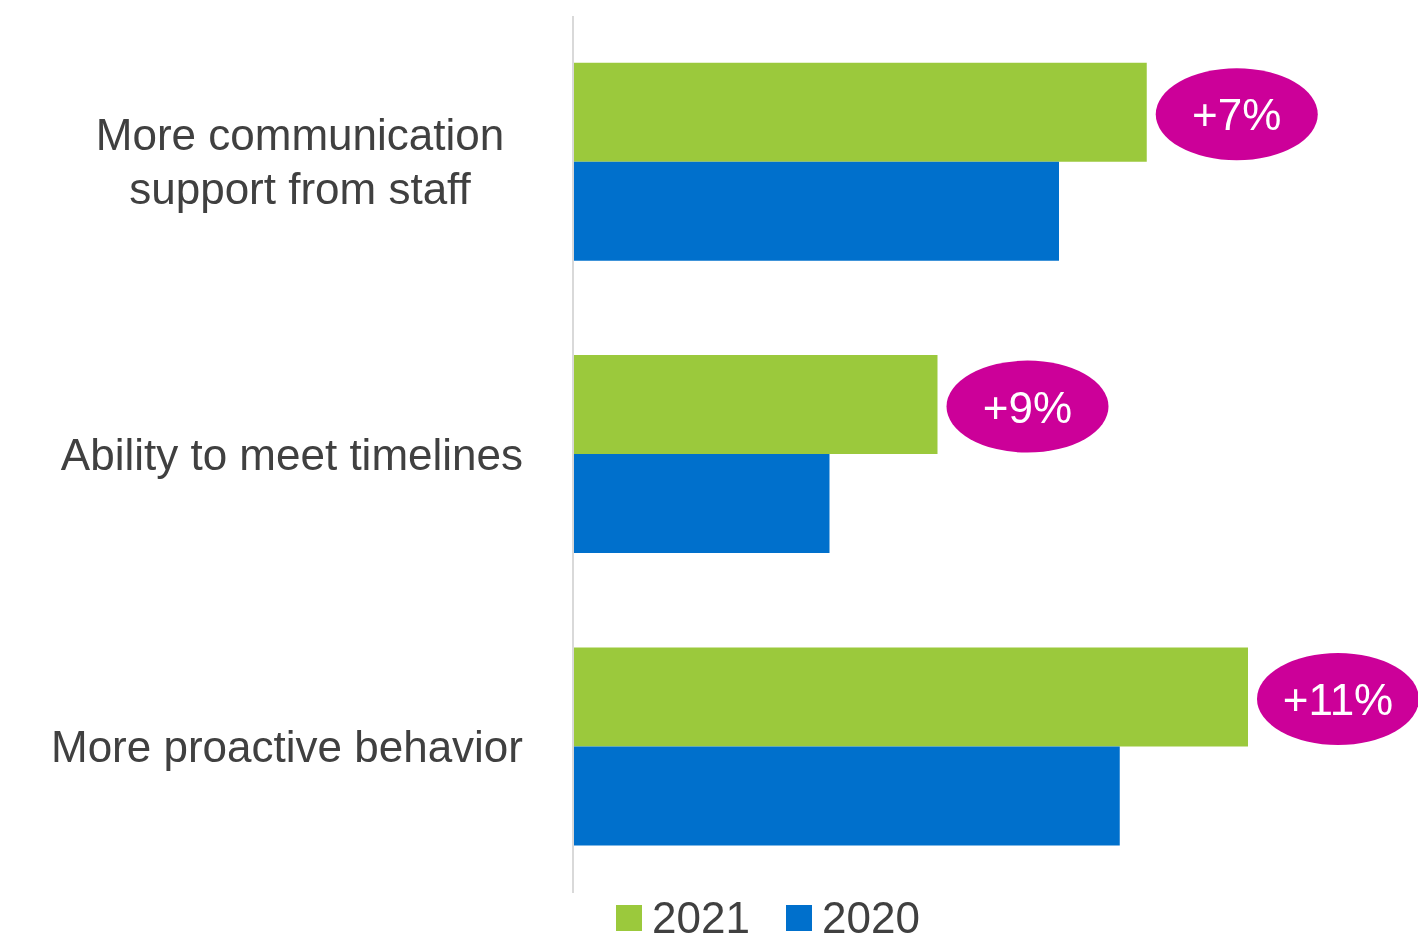 The height and width of the screenshot is (947, 1423). What do you see at coordinates (286, 746) in the screenshot?
I see `y-tick-label: More proactive behavior` at bounding box center [286, 746].